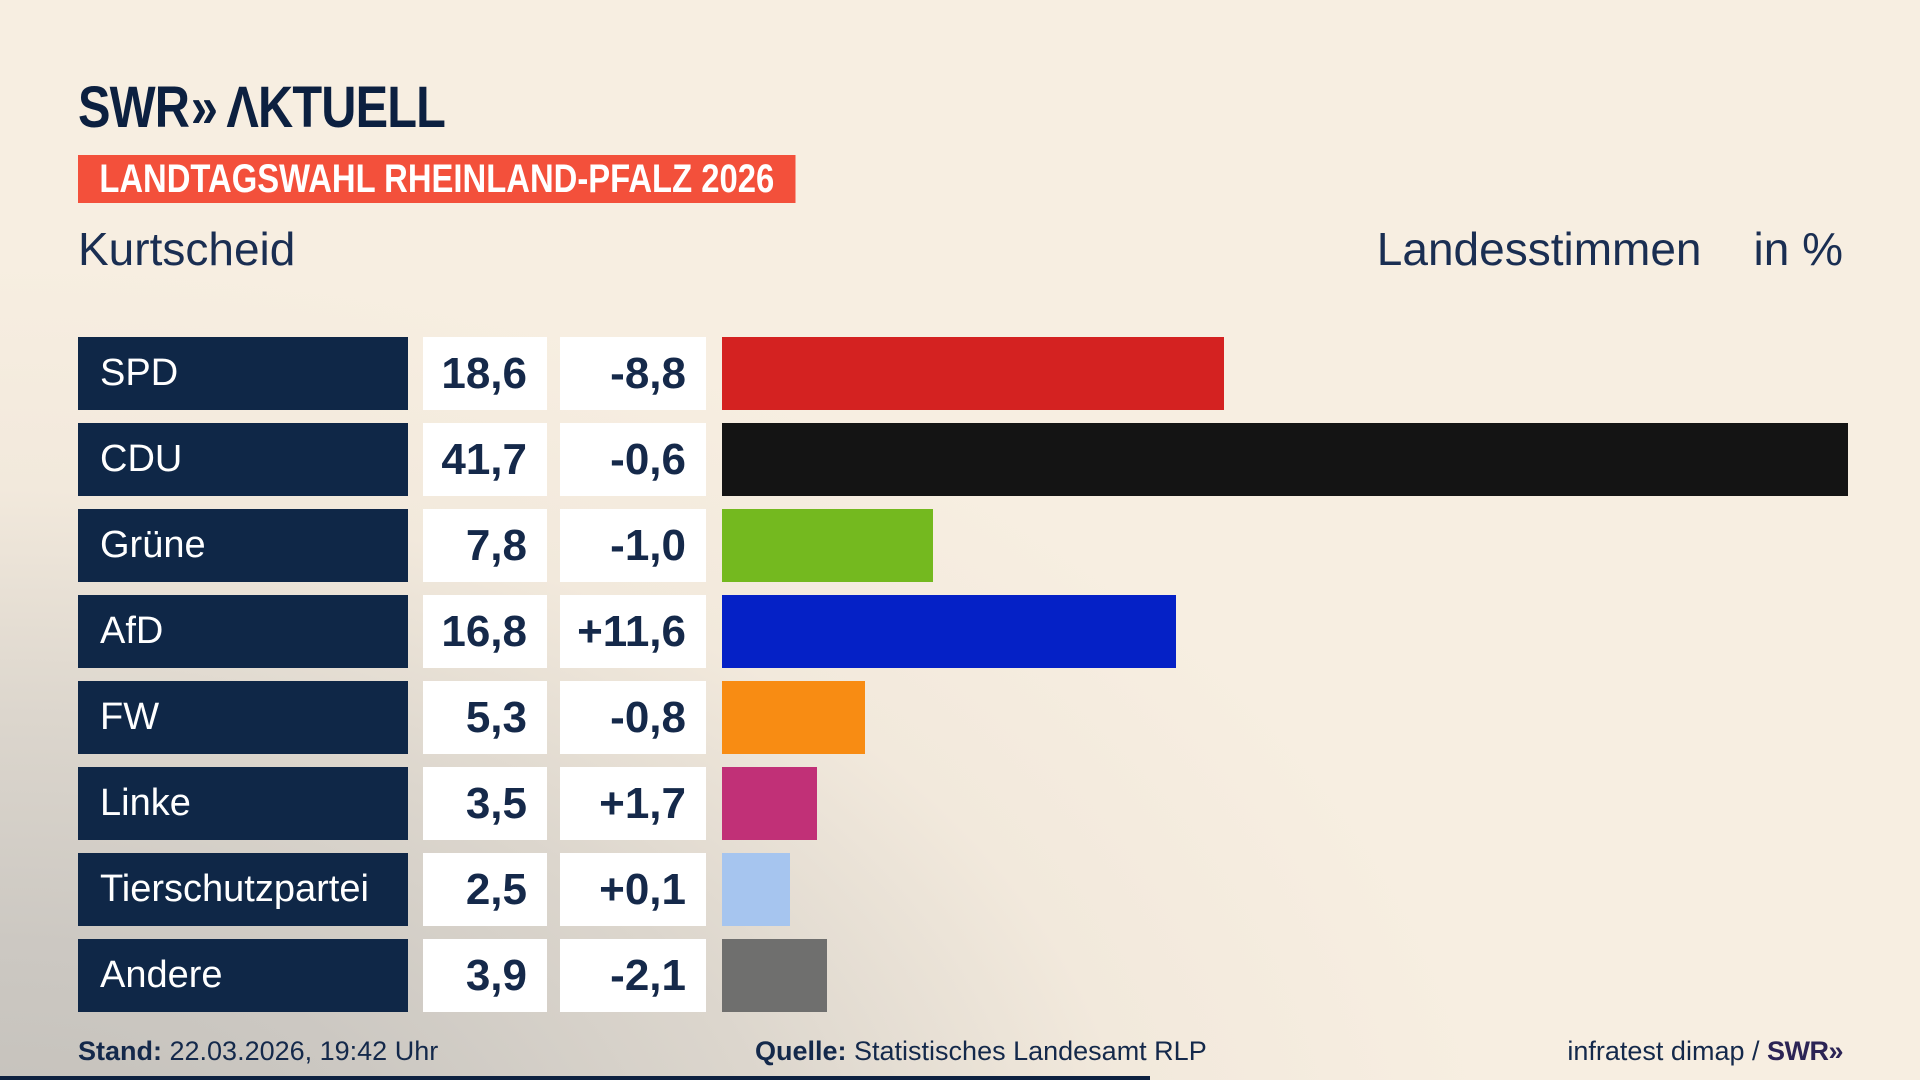 The image size is (1920, 1080). I want to click on diff-box: +0,1, so click(633, 889).